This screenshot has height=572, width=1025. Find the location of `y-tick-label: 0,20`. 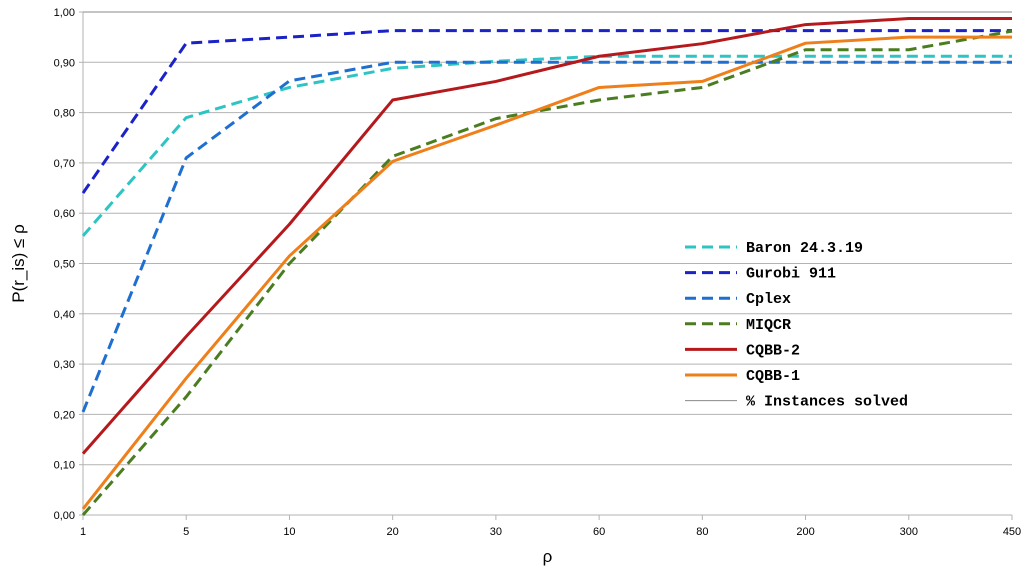

y-tick-label: 0,20 is located at coordinates (64, 415).